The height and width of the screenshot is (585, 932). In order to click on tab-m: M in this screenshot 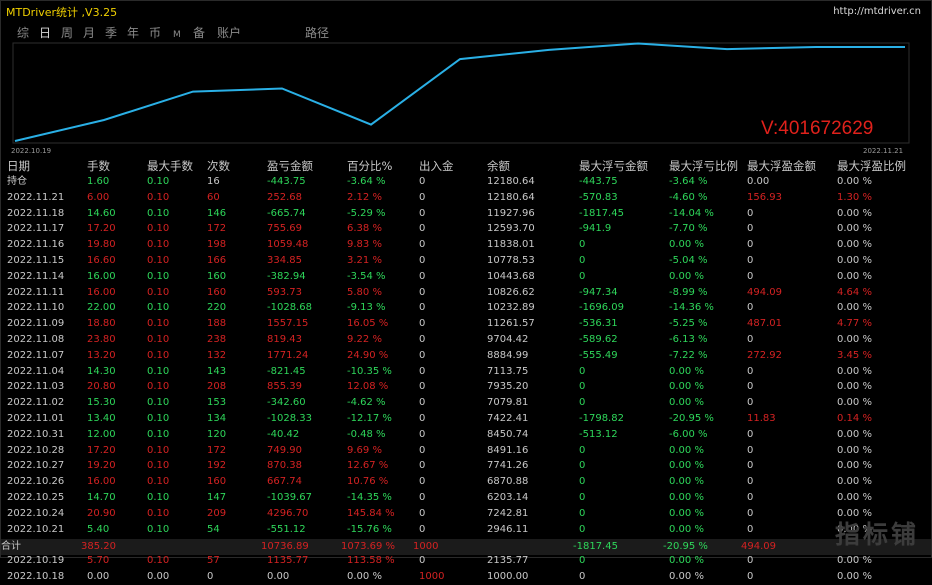, I will do `click(177, 35)`.